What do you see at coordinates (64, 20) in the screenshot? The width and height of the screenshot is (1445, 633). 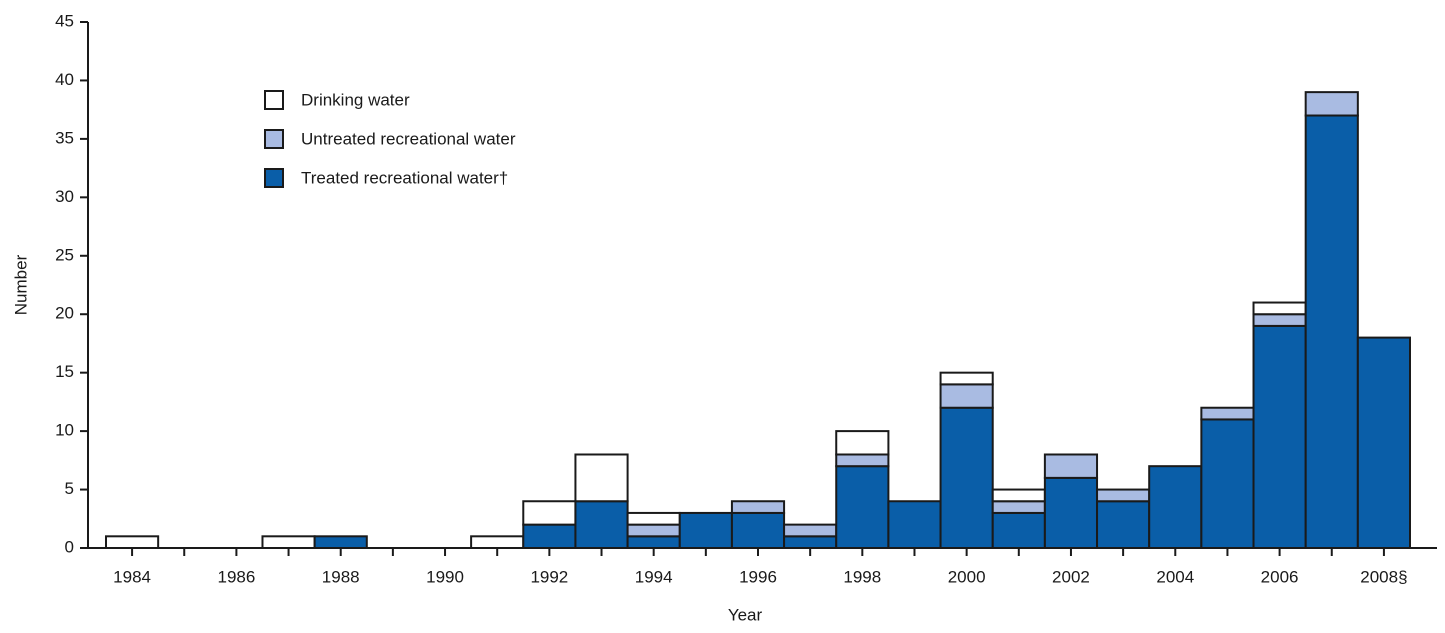 I see `y-tick-label: 45` at bounding box center [64, 20].